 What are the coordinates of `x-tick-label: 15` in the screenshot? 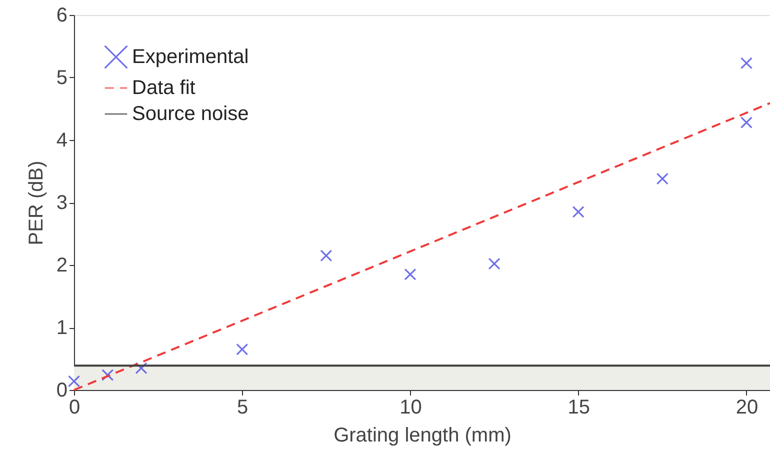 It's located at (579, 407).